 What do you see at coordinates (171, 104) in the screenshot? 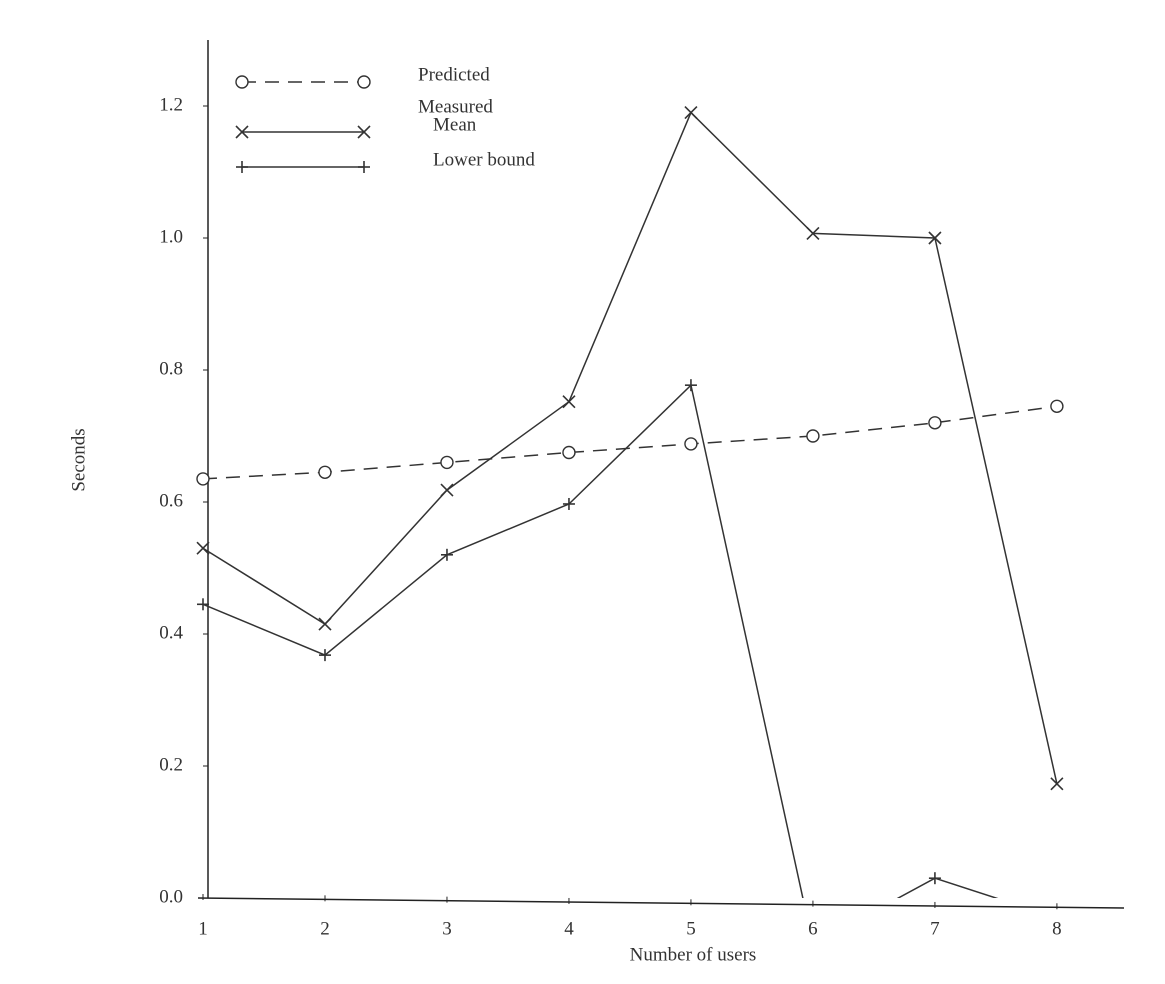
I see `y-tick-label: 1.2` at bounding box center [171, 104].